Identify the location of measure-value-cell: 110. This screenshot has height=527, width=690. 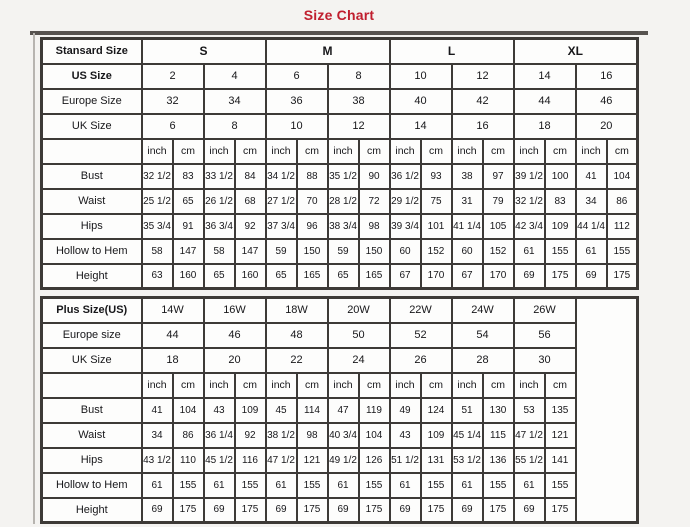
(188, 460).